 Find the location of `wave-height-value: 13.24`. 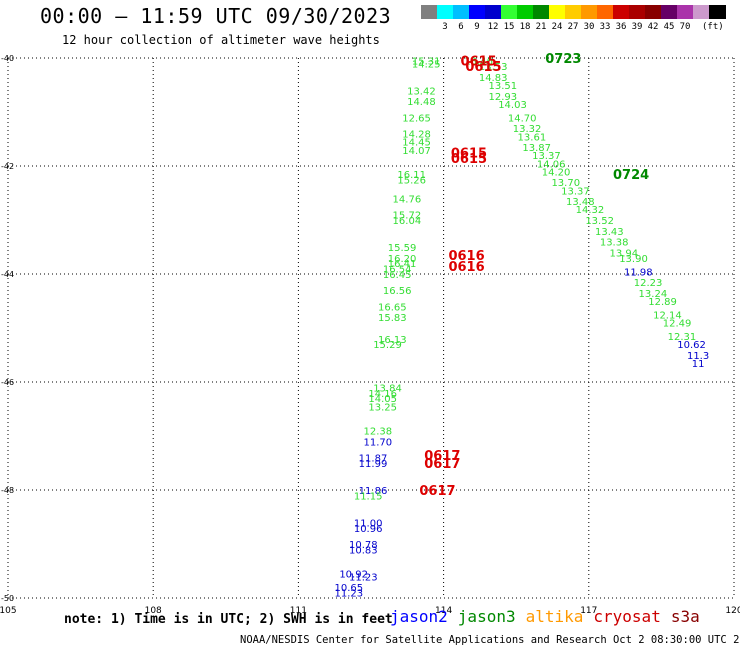

wave-height-value: 13.24 is located at coordinates (653, 294).